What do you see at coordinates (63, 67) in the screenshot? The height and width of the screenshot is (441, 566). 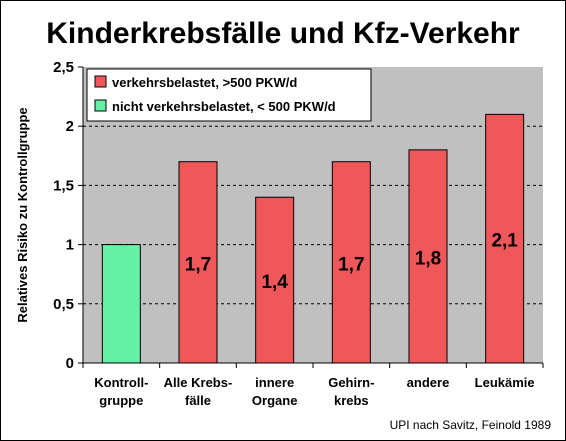 I see `y-tick-label: 2,5` at bounding box center [63, 67].